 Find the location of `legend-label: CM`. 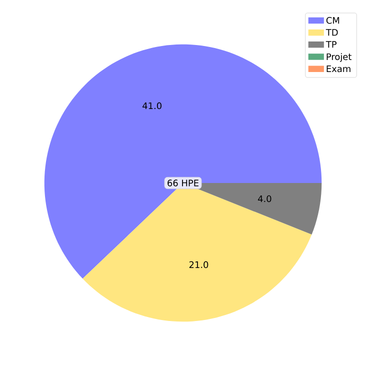

legend-label: CM is located at coordinates (333, 20).